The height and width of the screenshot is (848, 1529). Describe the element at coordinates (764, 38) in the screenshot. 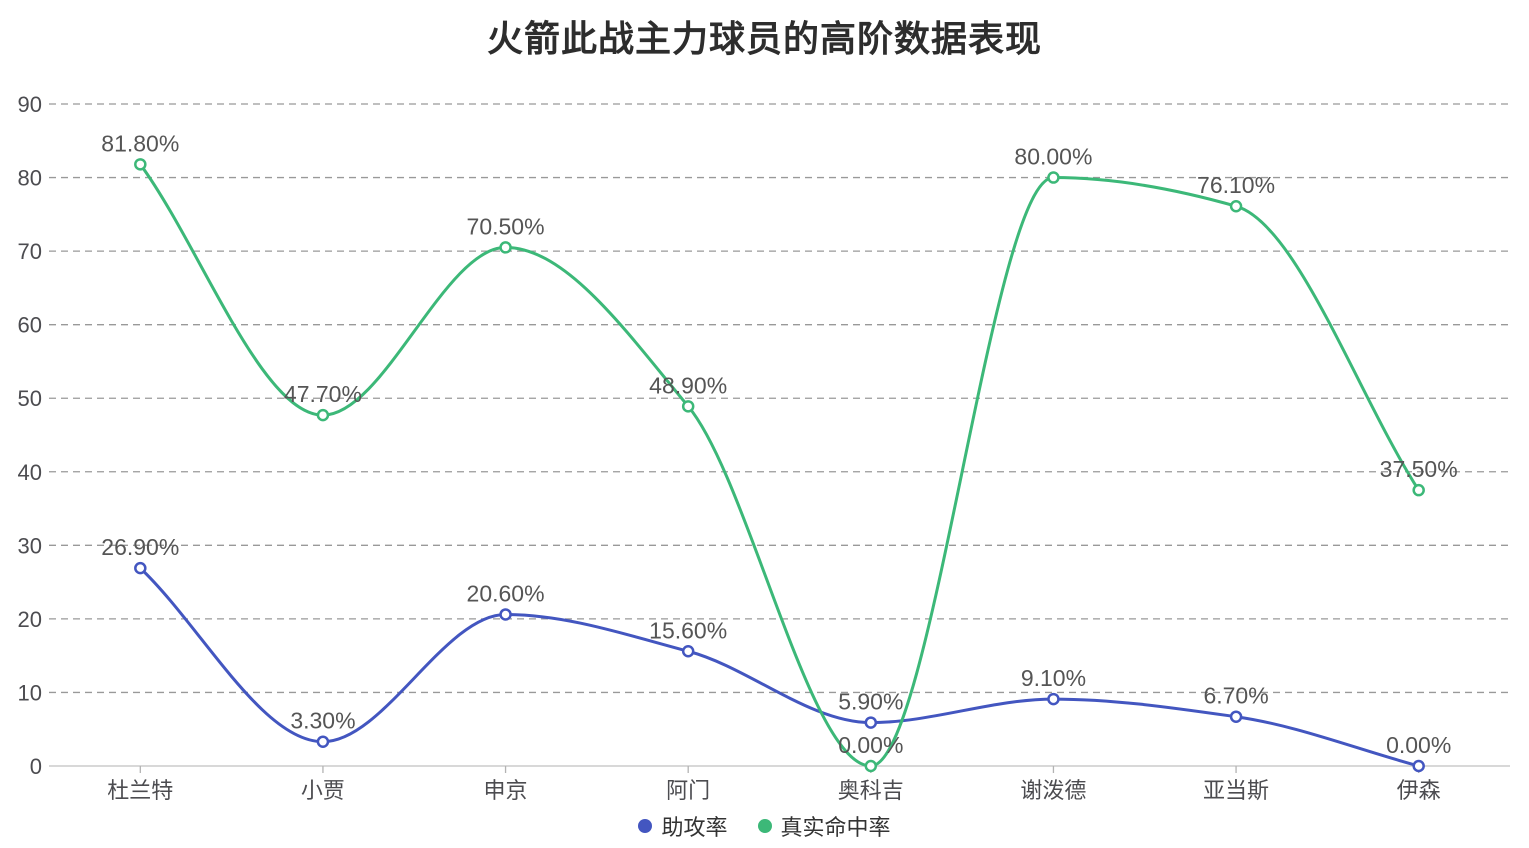

I see `chart-title: 火箭此战主力球员的高阶数据表现` at that location.